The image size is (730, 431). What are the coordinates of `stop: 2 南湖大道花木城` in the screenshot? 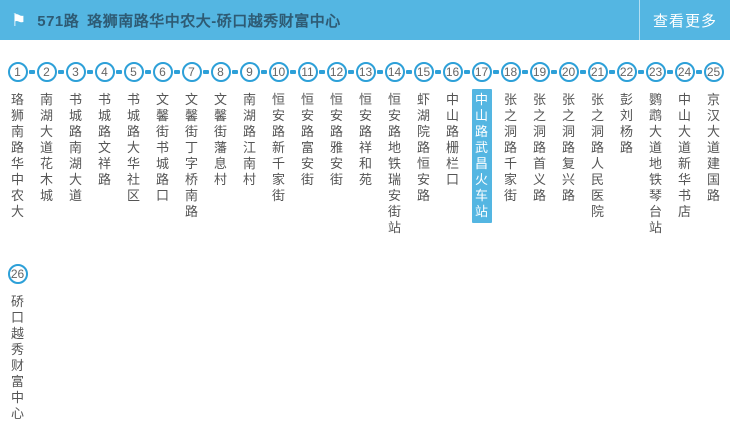 It's located at (48, 149).